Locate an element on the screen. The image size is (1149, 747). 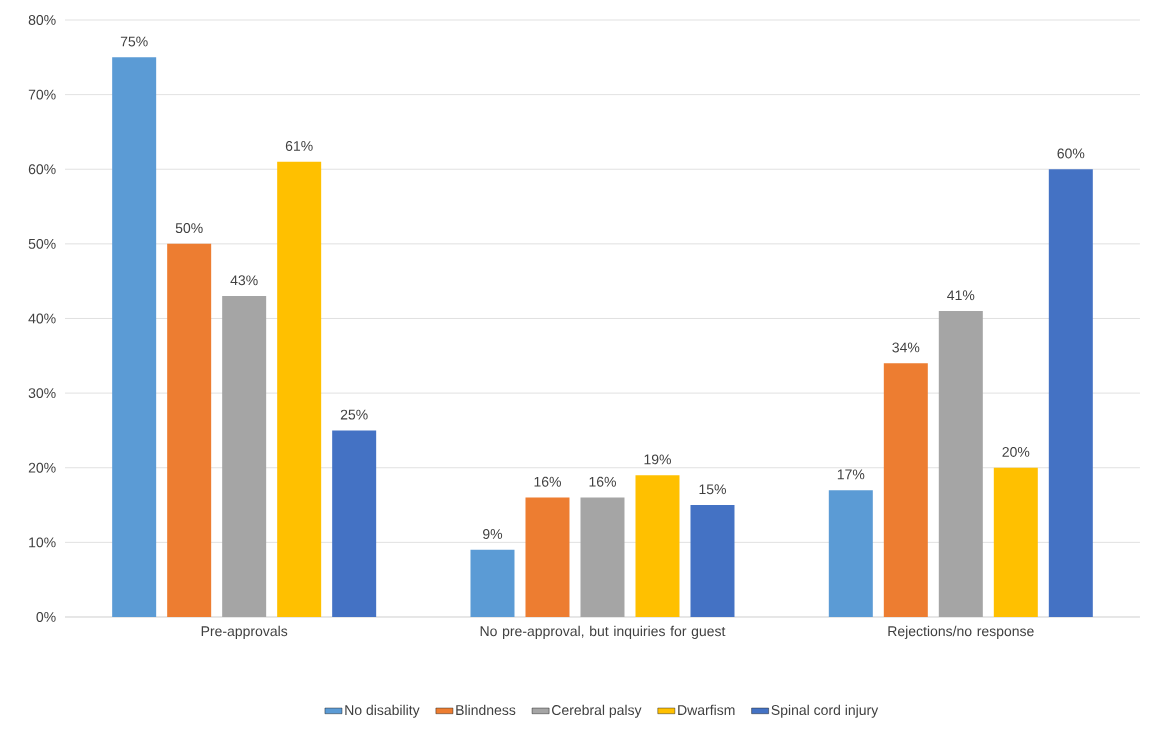
data-label: 15% is located at coordinates (712, 489).